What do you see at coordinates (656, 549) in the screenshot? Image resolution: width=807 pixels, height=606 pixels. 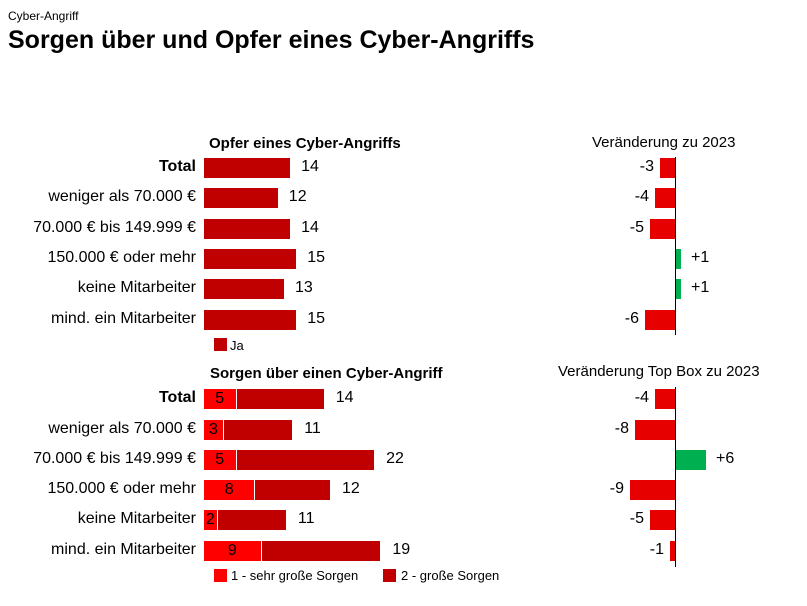 I see `delta-label: -1` at bounding box center [656, 549].